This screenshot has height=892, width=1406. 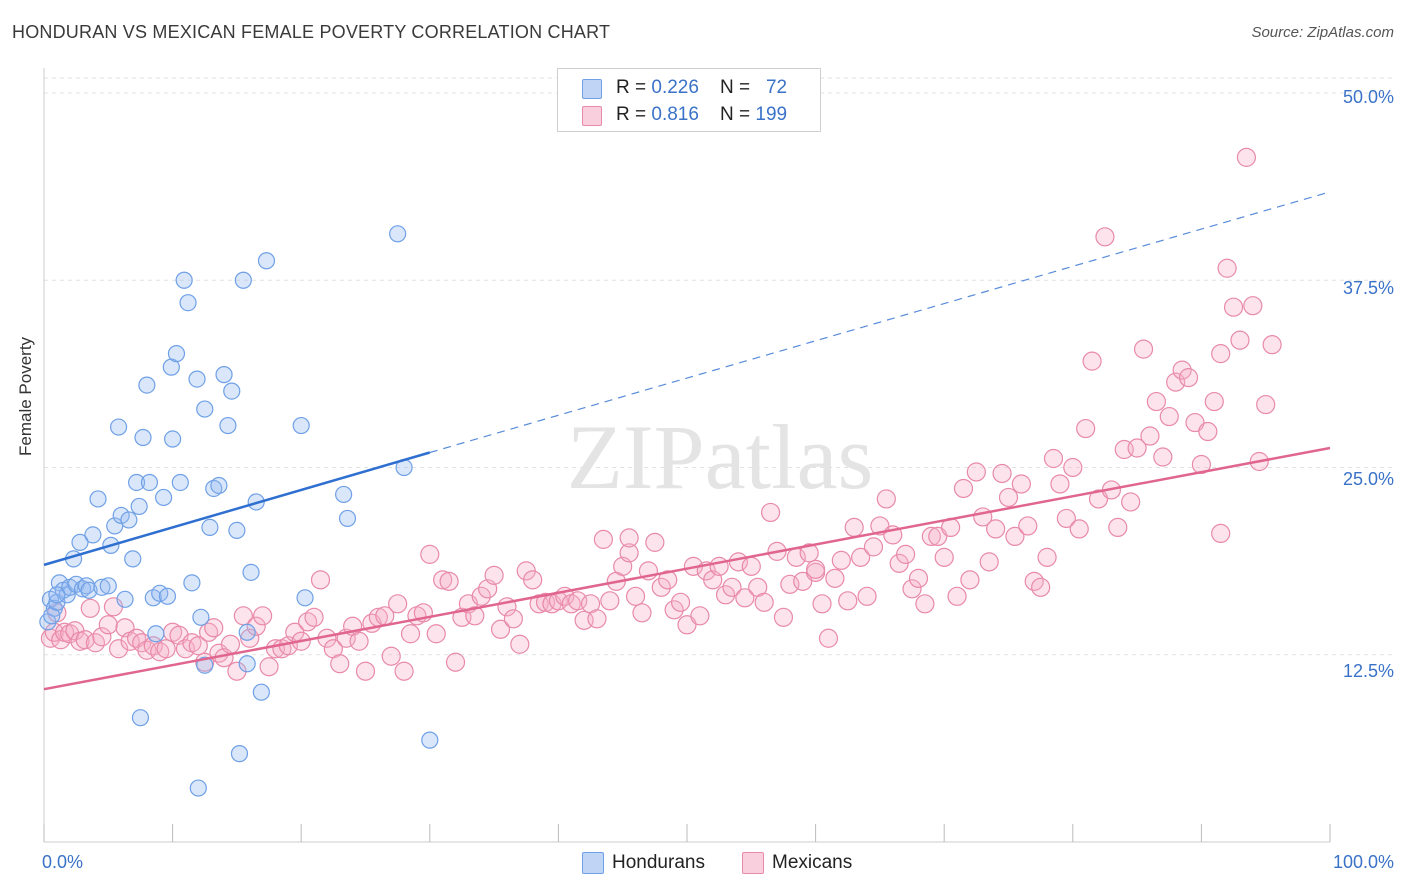 What do you see at coordinates (25, 396) in the screenshot?
I see `y-axis-label: Female Poverty` at bounding box center [25, 396].